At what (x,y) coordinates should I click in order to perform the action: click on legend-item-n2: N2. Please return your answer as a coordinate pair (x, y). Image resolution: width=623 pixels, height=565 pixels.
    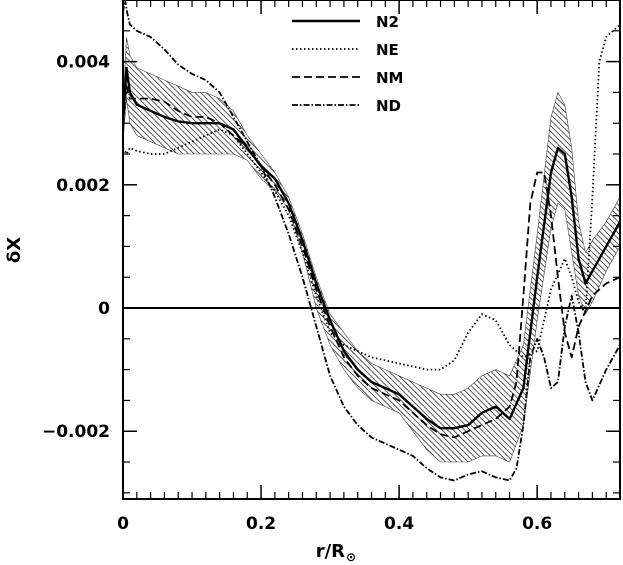
    Looking at the image, I should click on (345, 22).